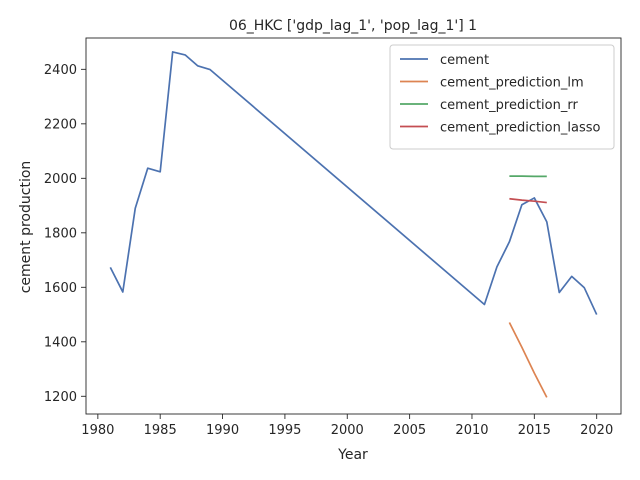  Describe the element at coordinates (60, 124) in the screenshot. I see `y-tick-label: 2200` at that location.